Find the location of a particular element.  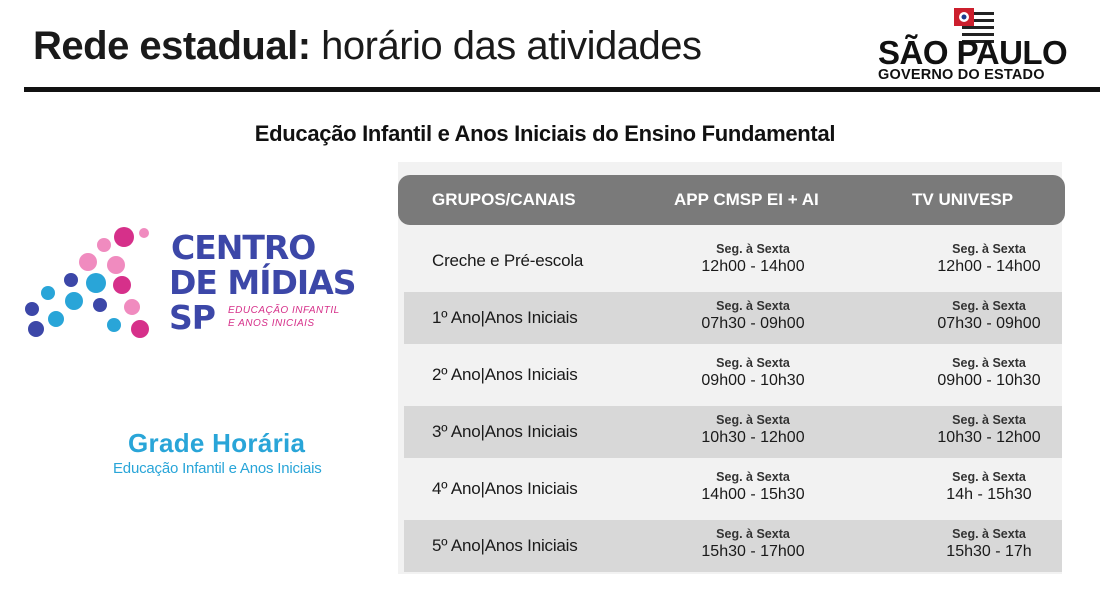

centro-de-midias-line2: DE MÍDIAS is located at coordinates (263, 282).